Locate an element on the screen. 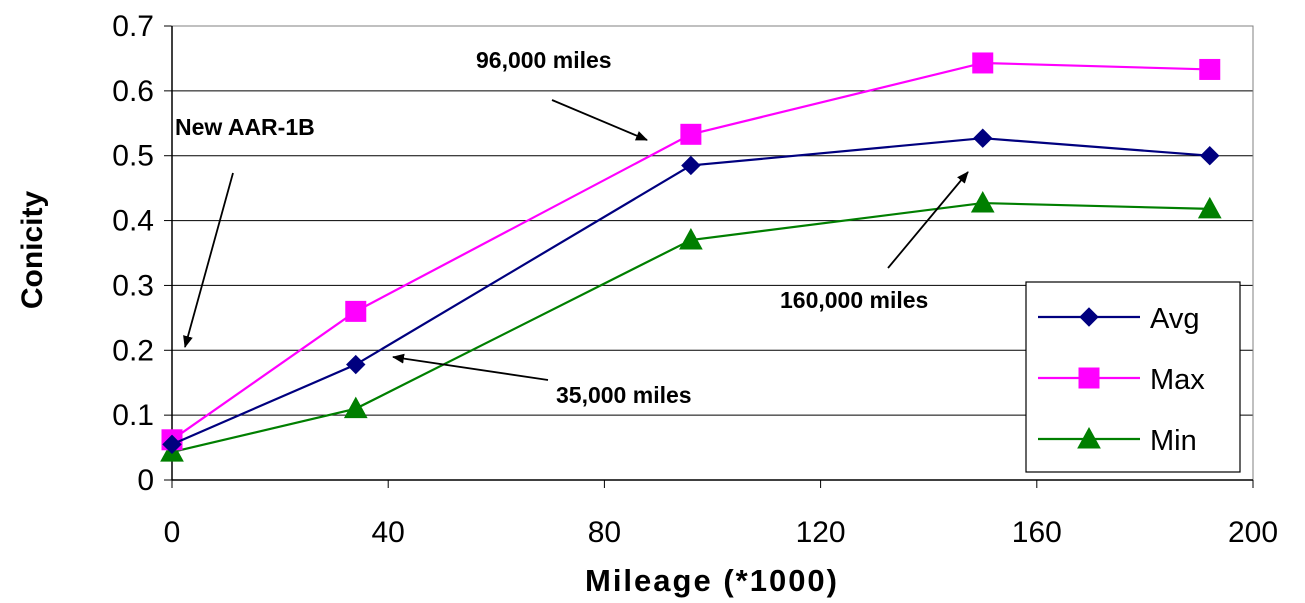 The width and height of the screenshot is (1305, 603). legend: Avg Max Min is located at coordinates (1133, 377).